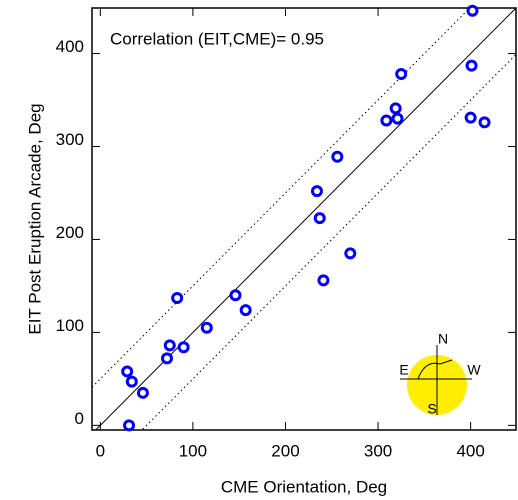 This screenshot has width=518, height=500. I want to click on annotation: Correlation (EIT,CME)= 0.95, so click(217, 38).